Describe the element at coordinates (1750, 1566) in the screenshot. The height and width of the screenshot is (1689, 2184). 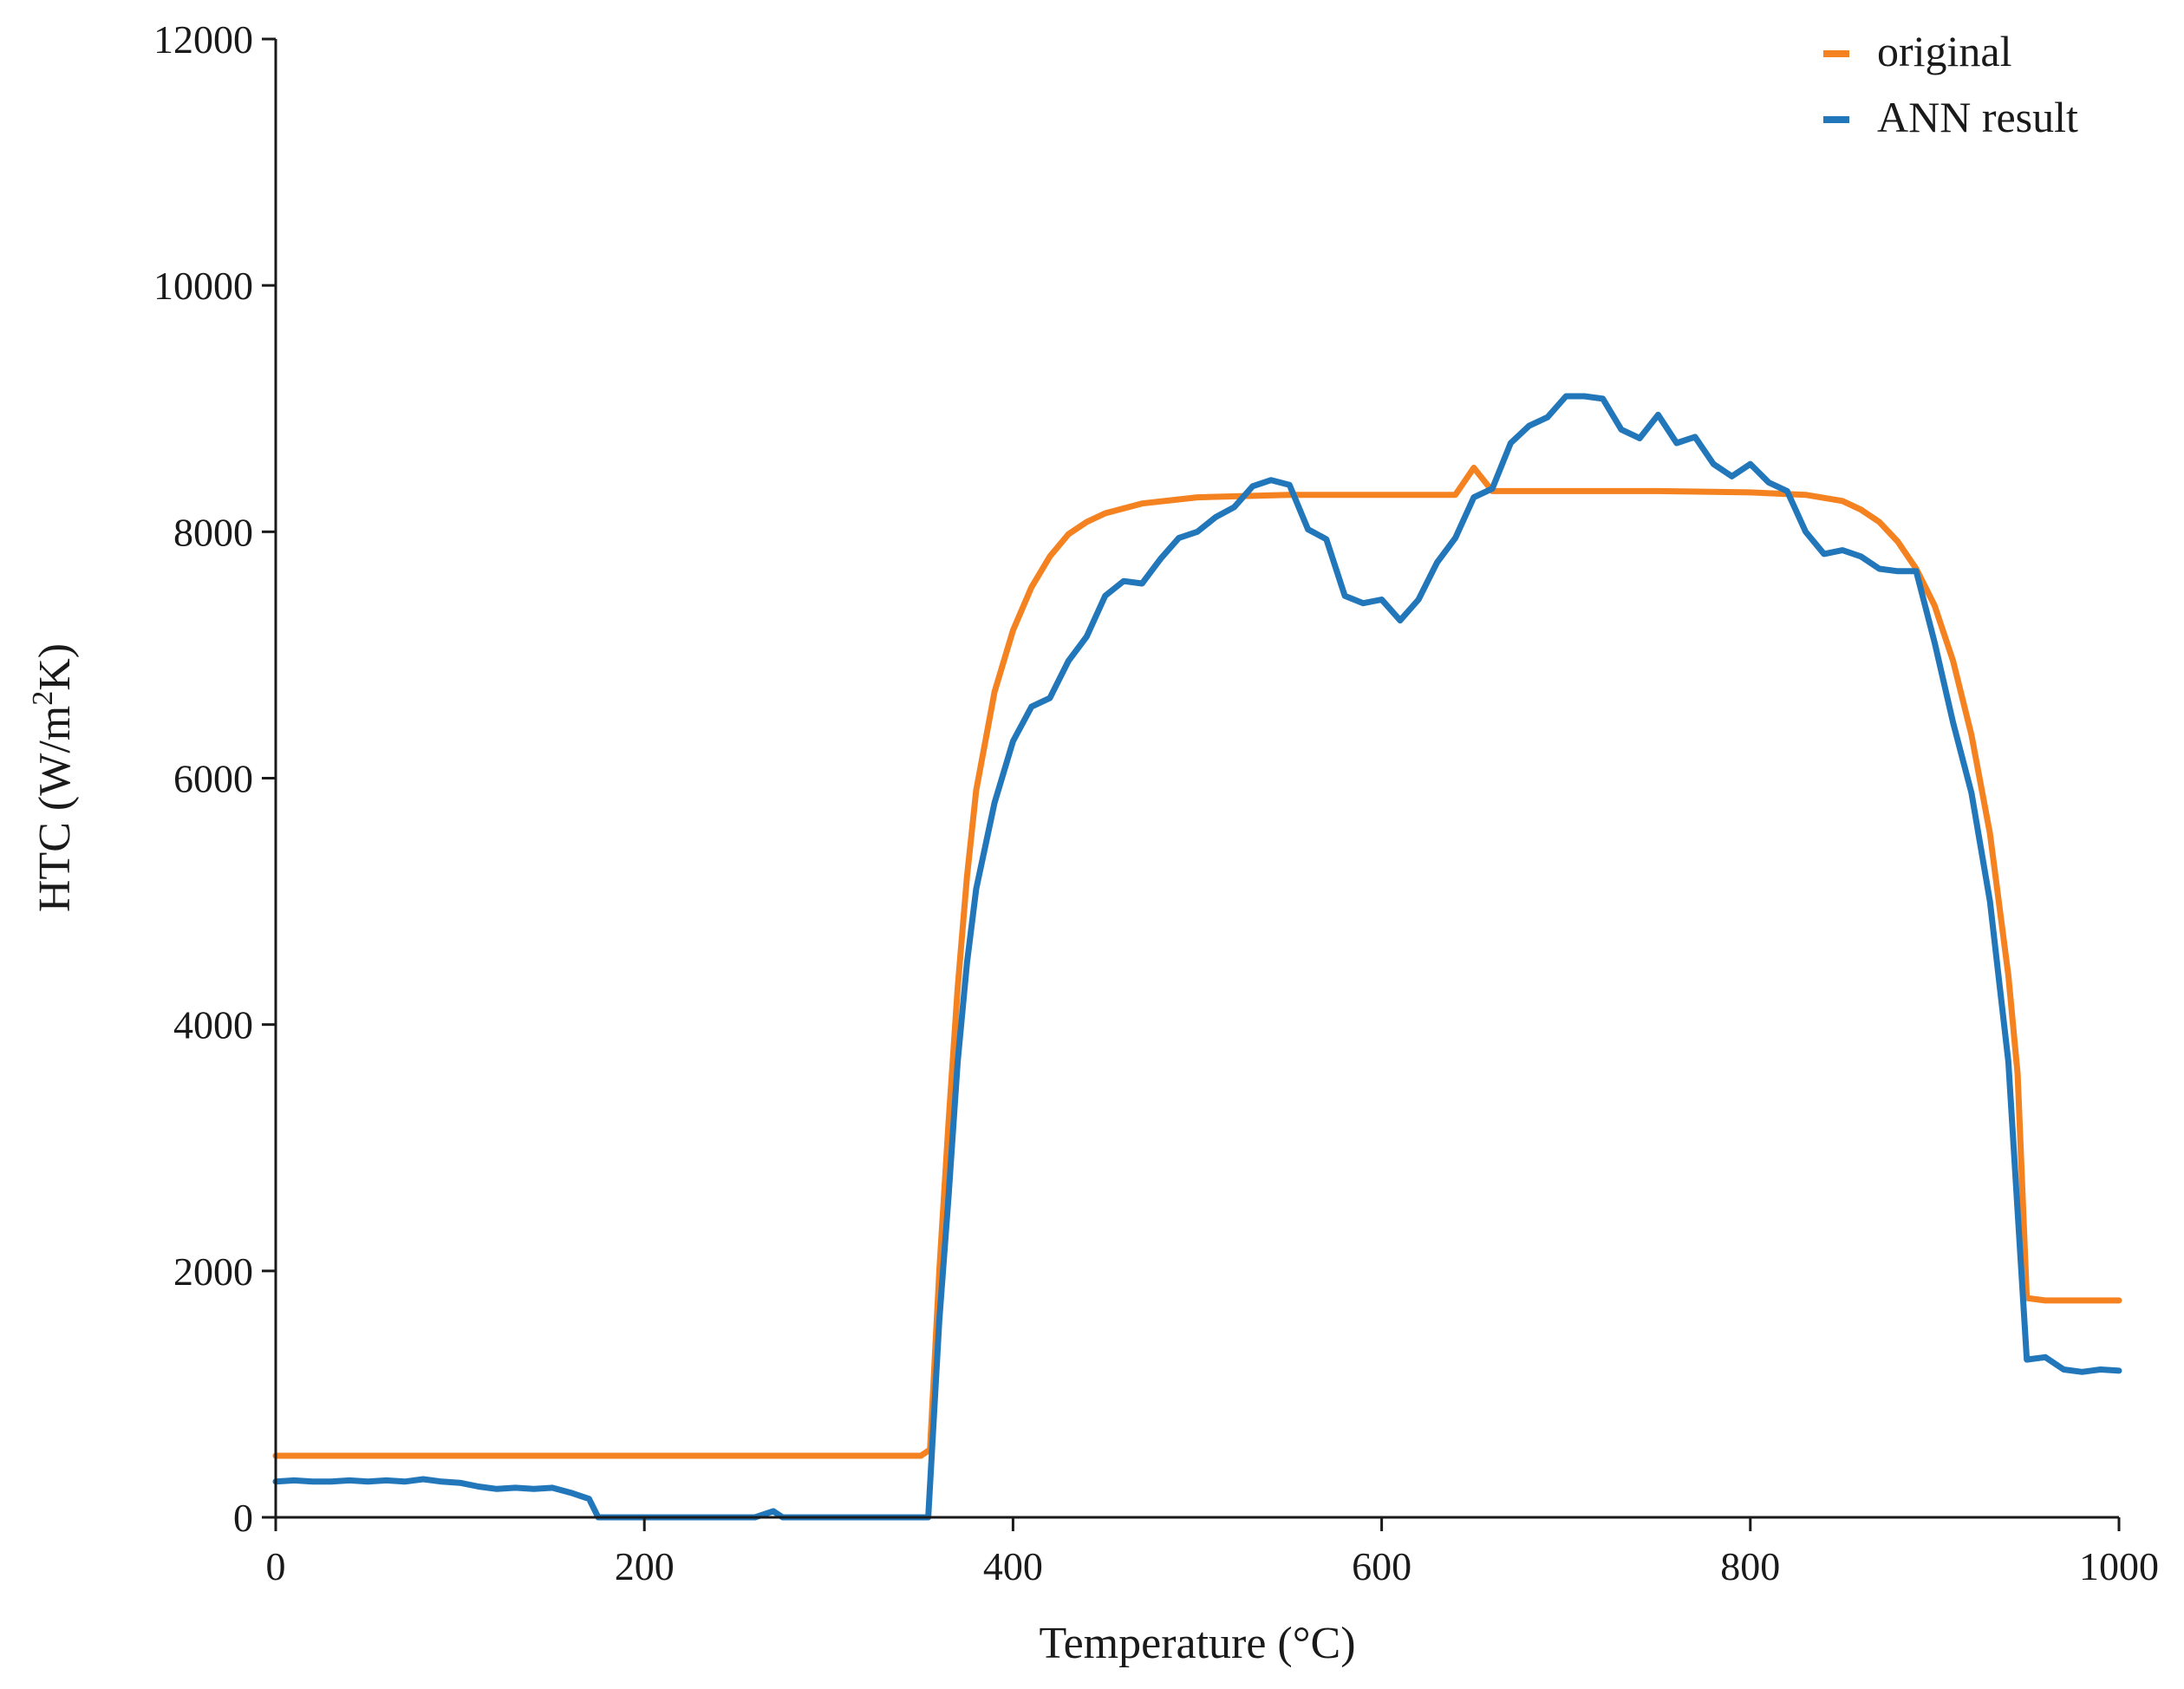
I see `x-tick-label: 800` at that location.